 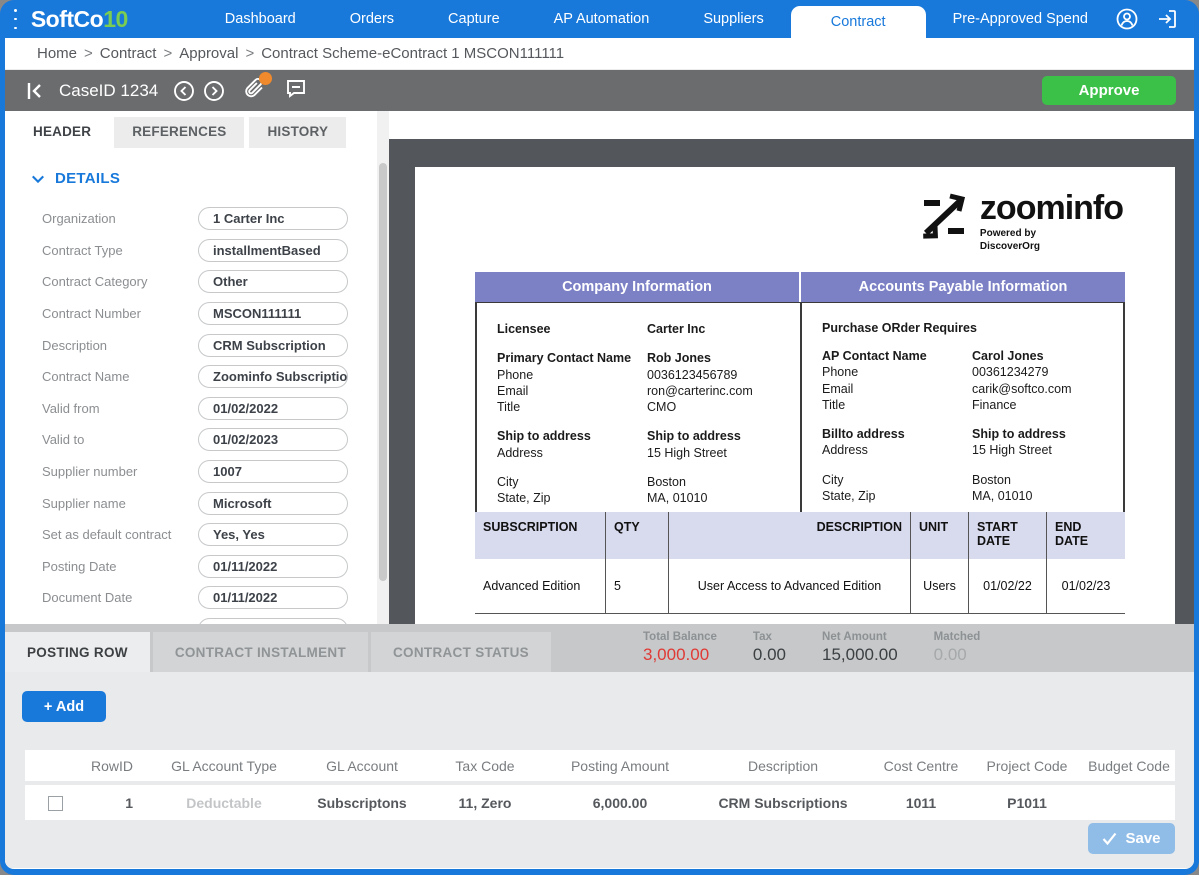 I want to click on details-section-title: DETAILS, so click(x=88, y=178).